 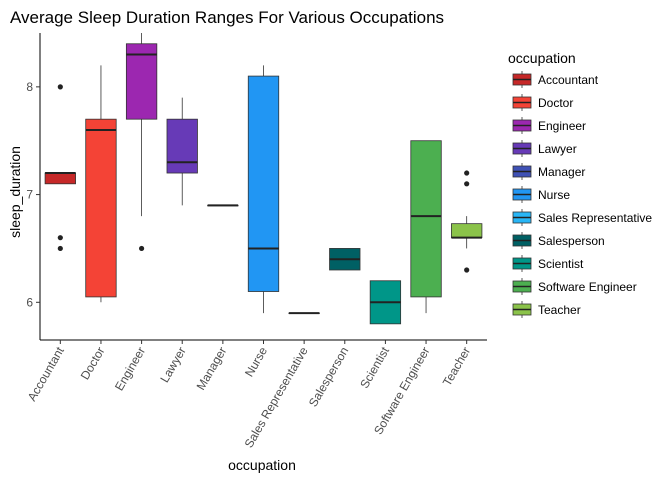 What do you see at coordinates (542, 58) in the screenshot?
I see `legend-title: occupation` at bounding box center [542, 58].